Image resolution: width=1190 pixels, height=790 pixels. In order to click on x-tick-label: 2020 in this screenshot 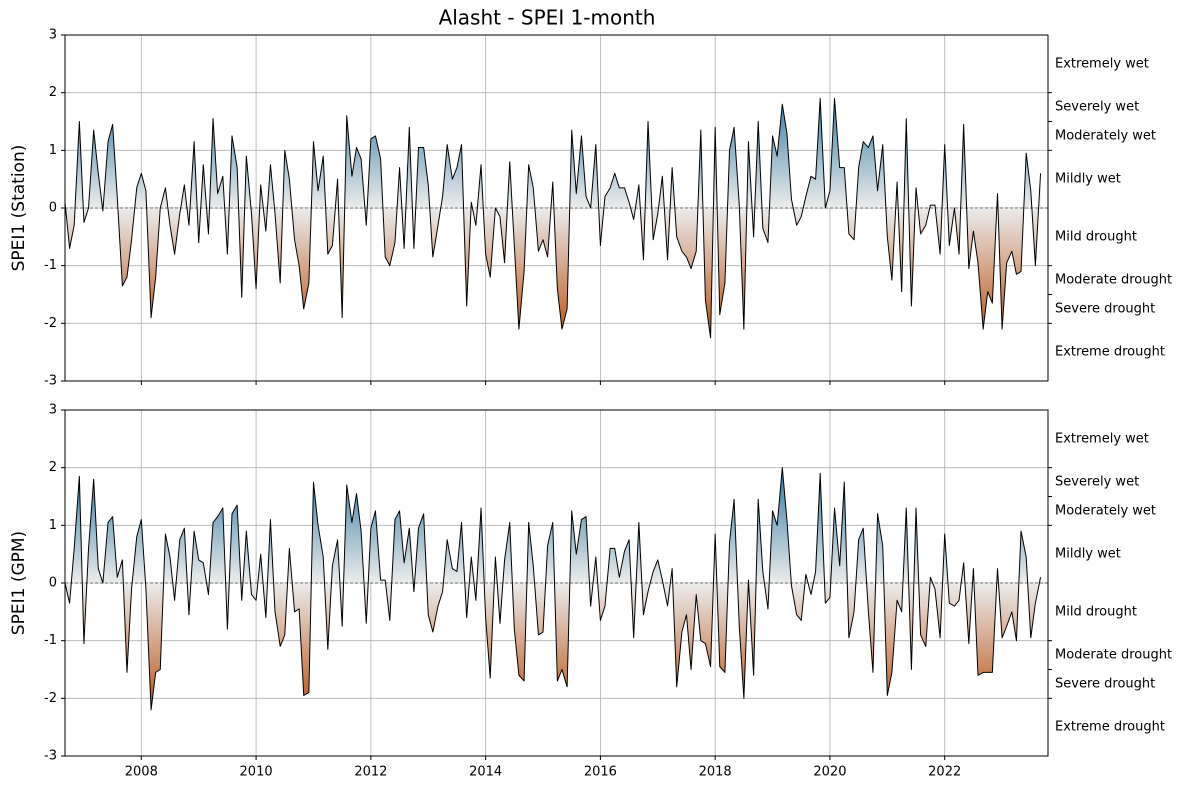, I will do `click(829, 772)`.